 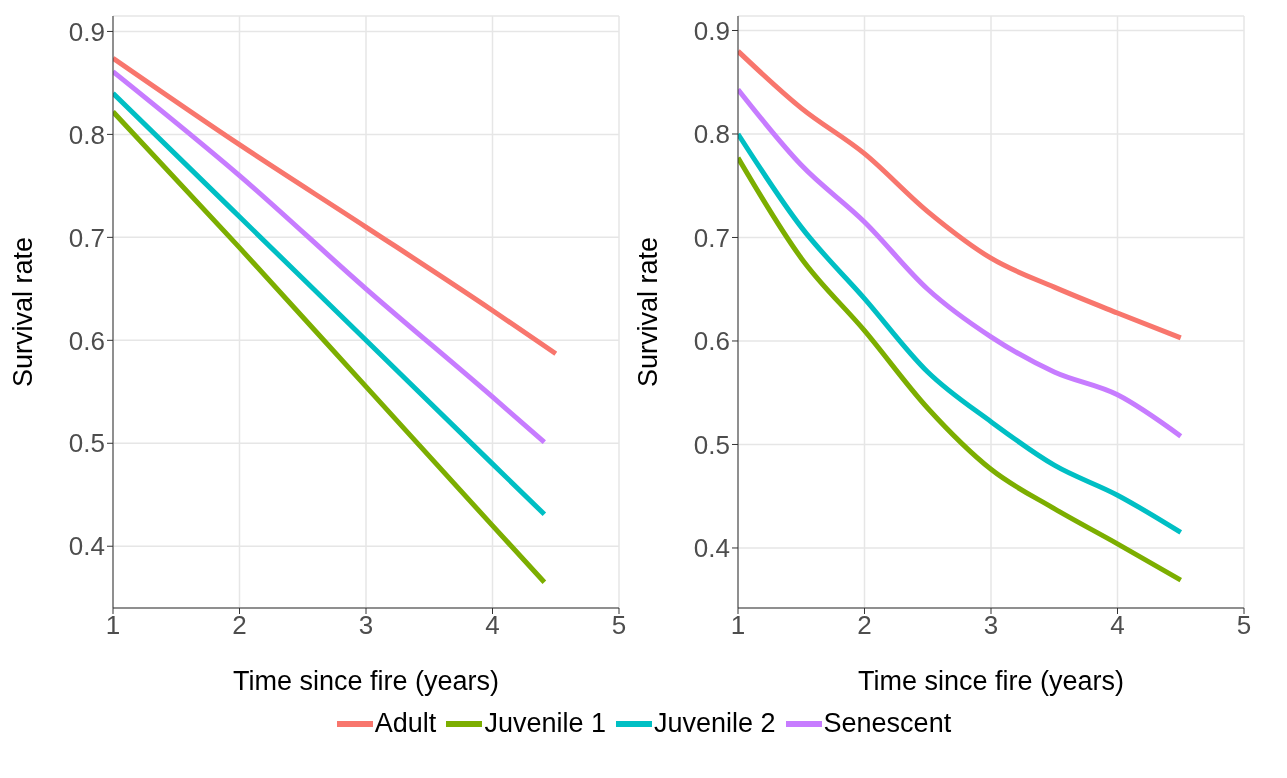 I want to click on legend-label: Senescent, so click(x=887, y=723).